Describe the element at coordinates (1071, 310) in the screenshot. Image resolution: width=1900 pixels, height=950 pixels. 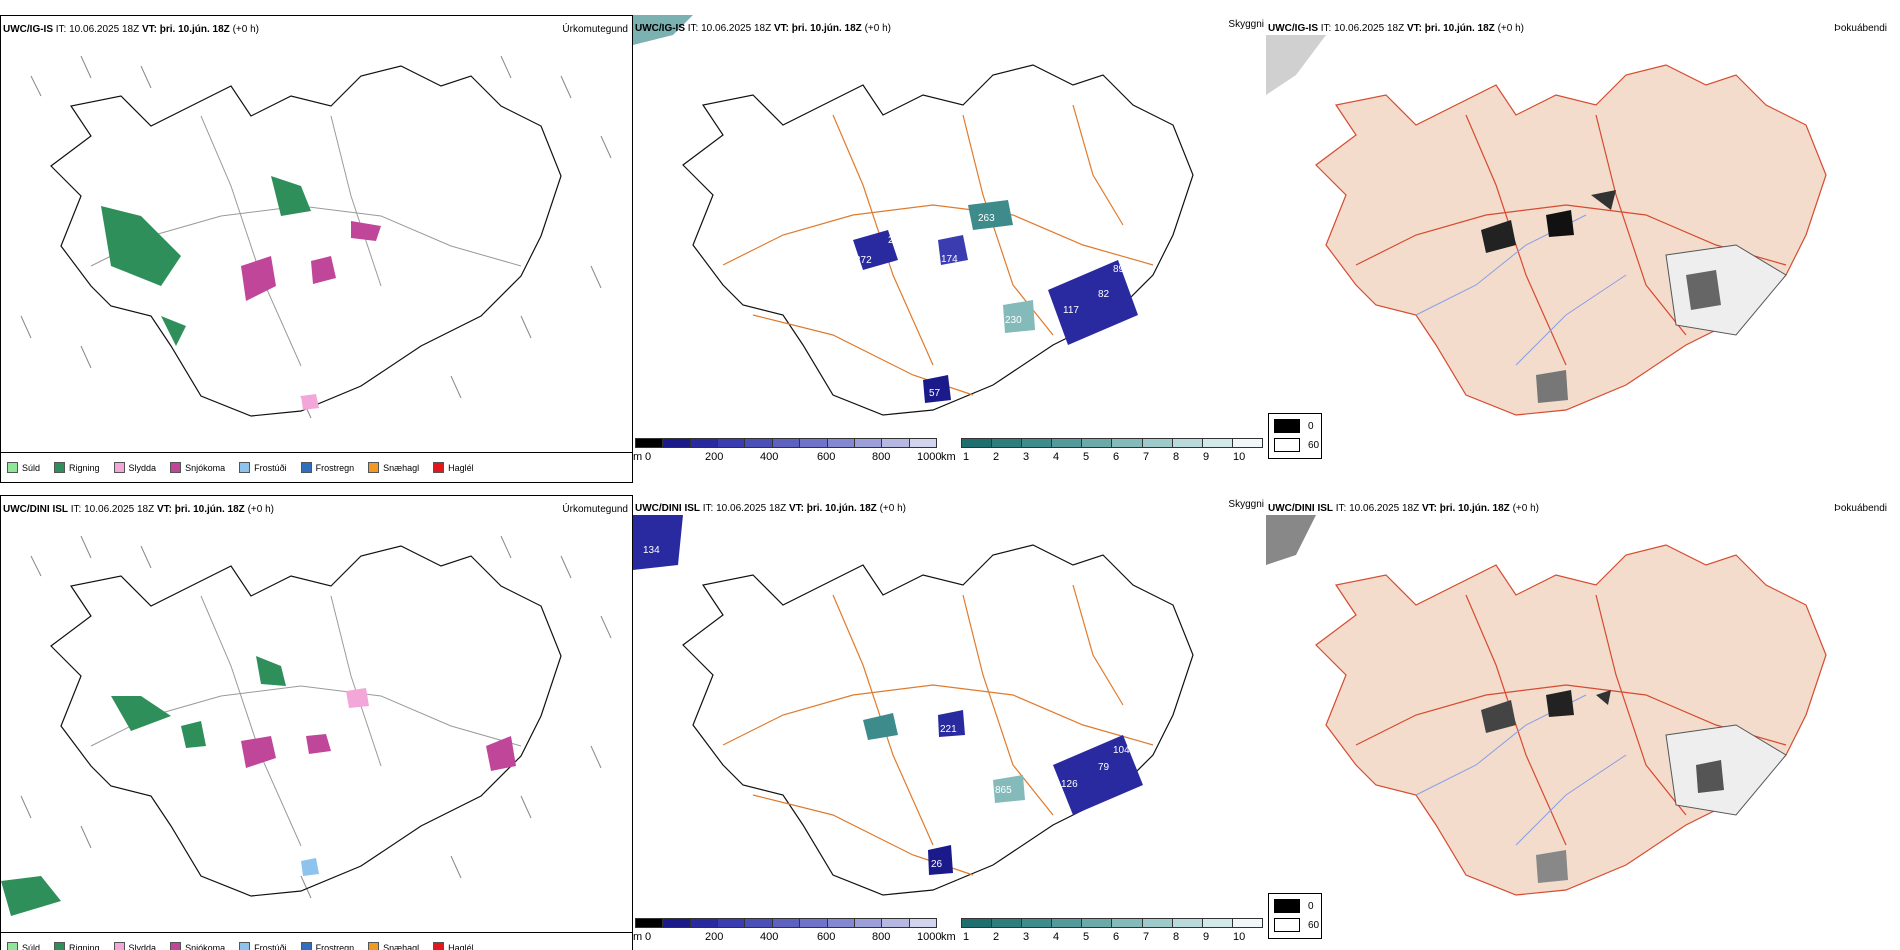
I see `vis-label: 117` at that location.